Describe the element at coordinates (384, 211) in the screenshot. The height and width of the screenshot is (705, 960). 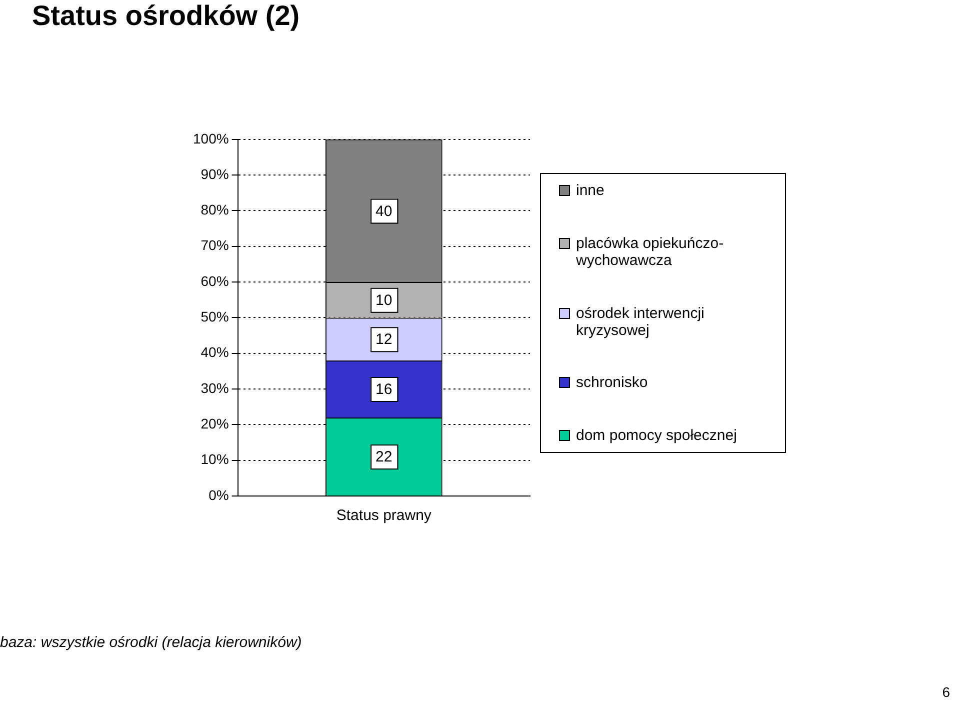
I see `data-label: 40` at that location.